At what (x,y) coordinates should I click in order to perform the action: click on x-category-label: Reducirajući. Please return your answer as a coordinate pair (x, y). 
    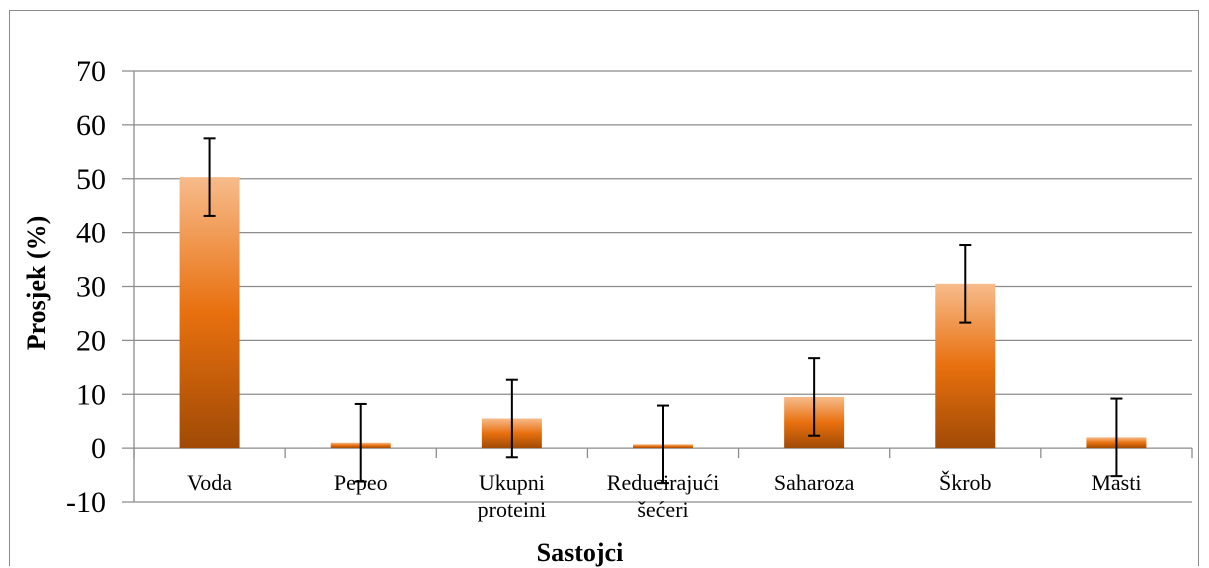
    Looking at the image, I should click on (663, 482).